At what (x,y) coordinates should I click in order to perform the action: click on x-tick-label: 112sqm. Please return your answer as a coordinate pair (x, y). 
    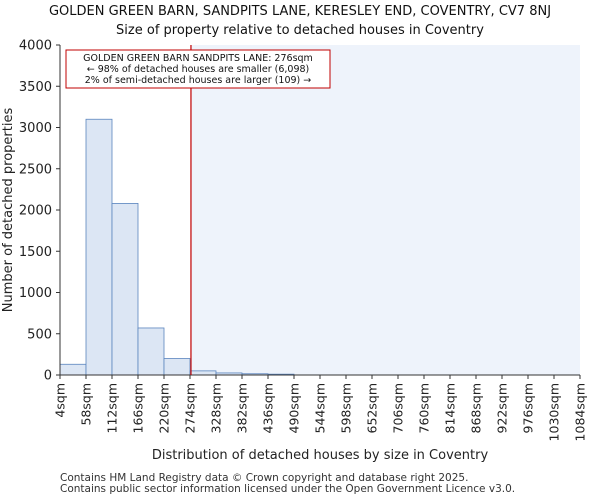
    Looking at the image, I should click on (112, 408).